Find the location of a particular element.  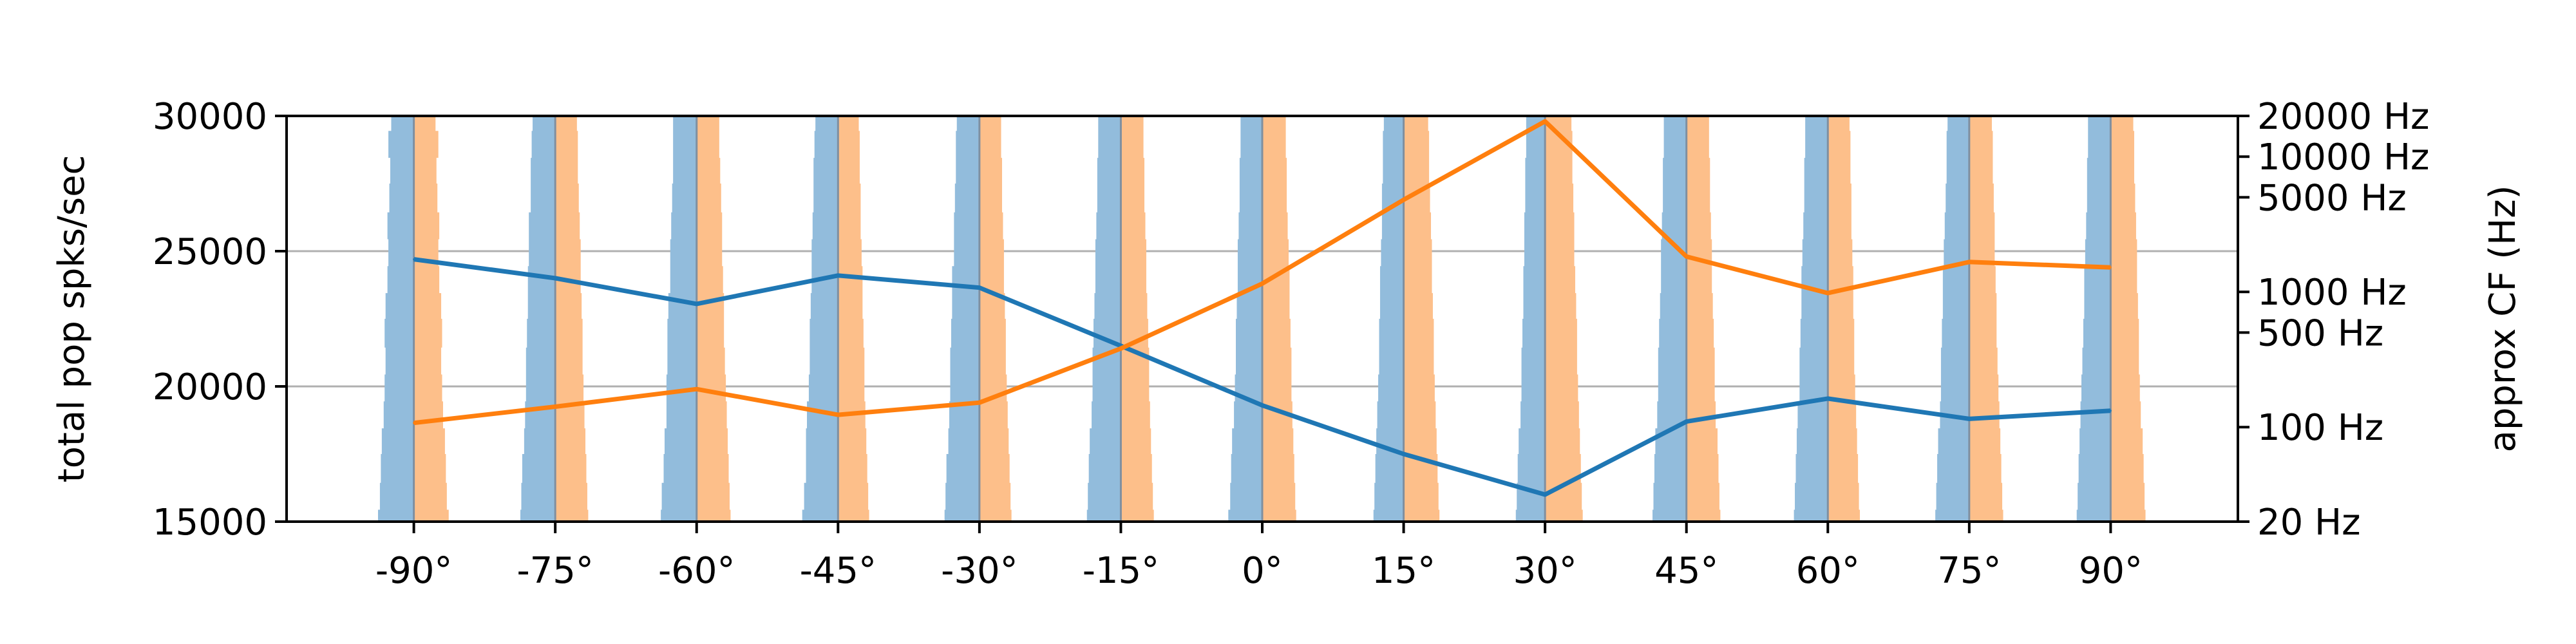

x-tick-label: 30° is located at coordinates (1545, 571).